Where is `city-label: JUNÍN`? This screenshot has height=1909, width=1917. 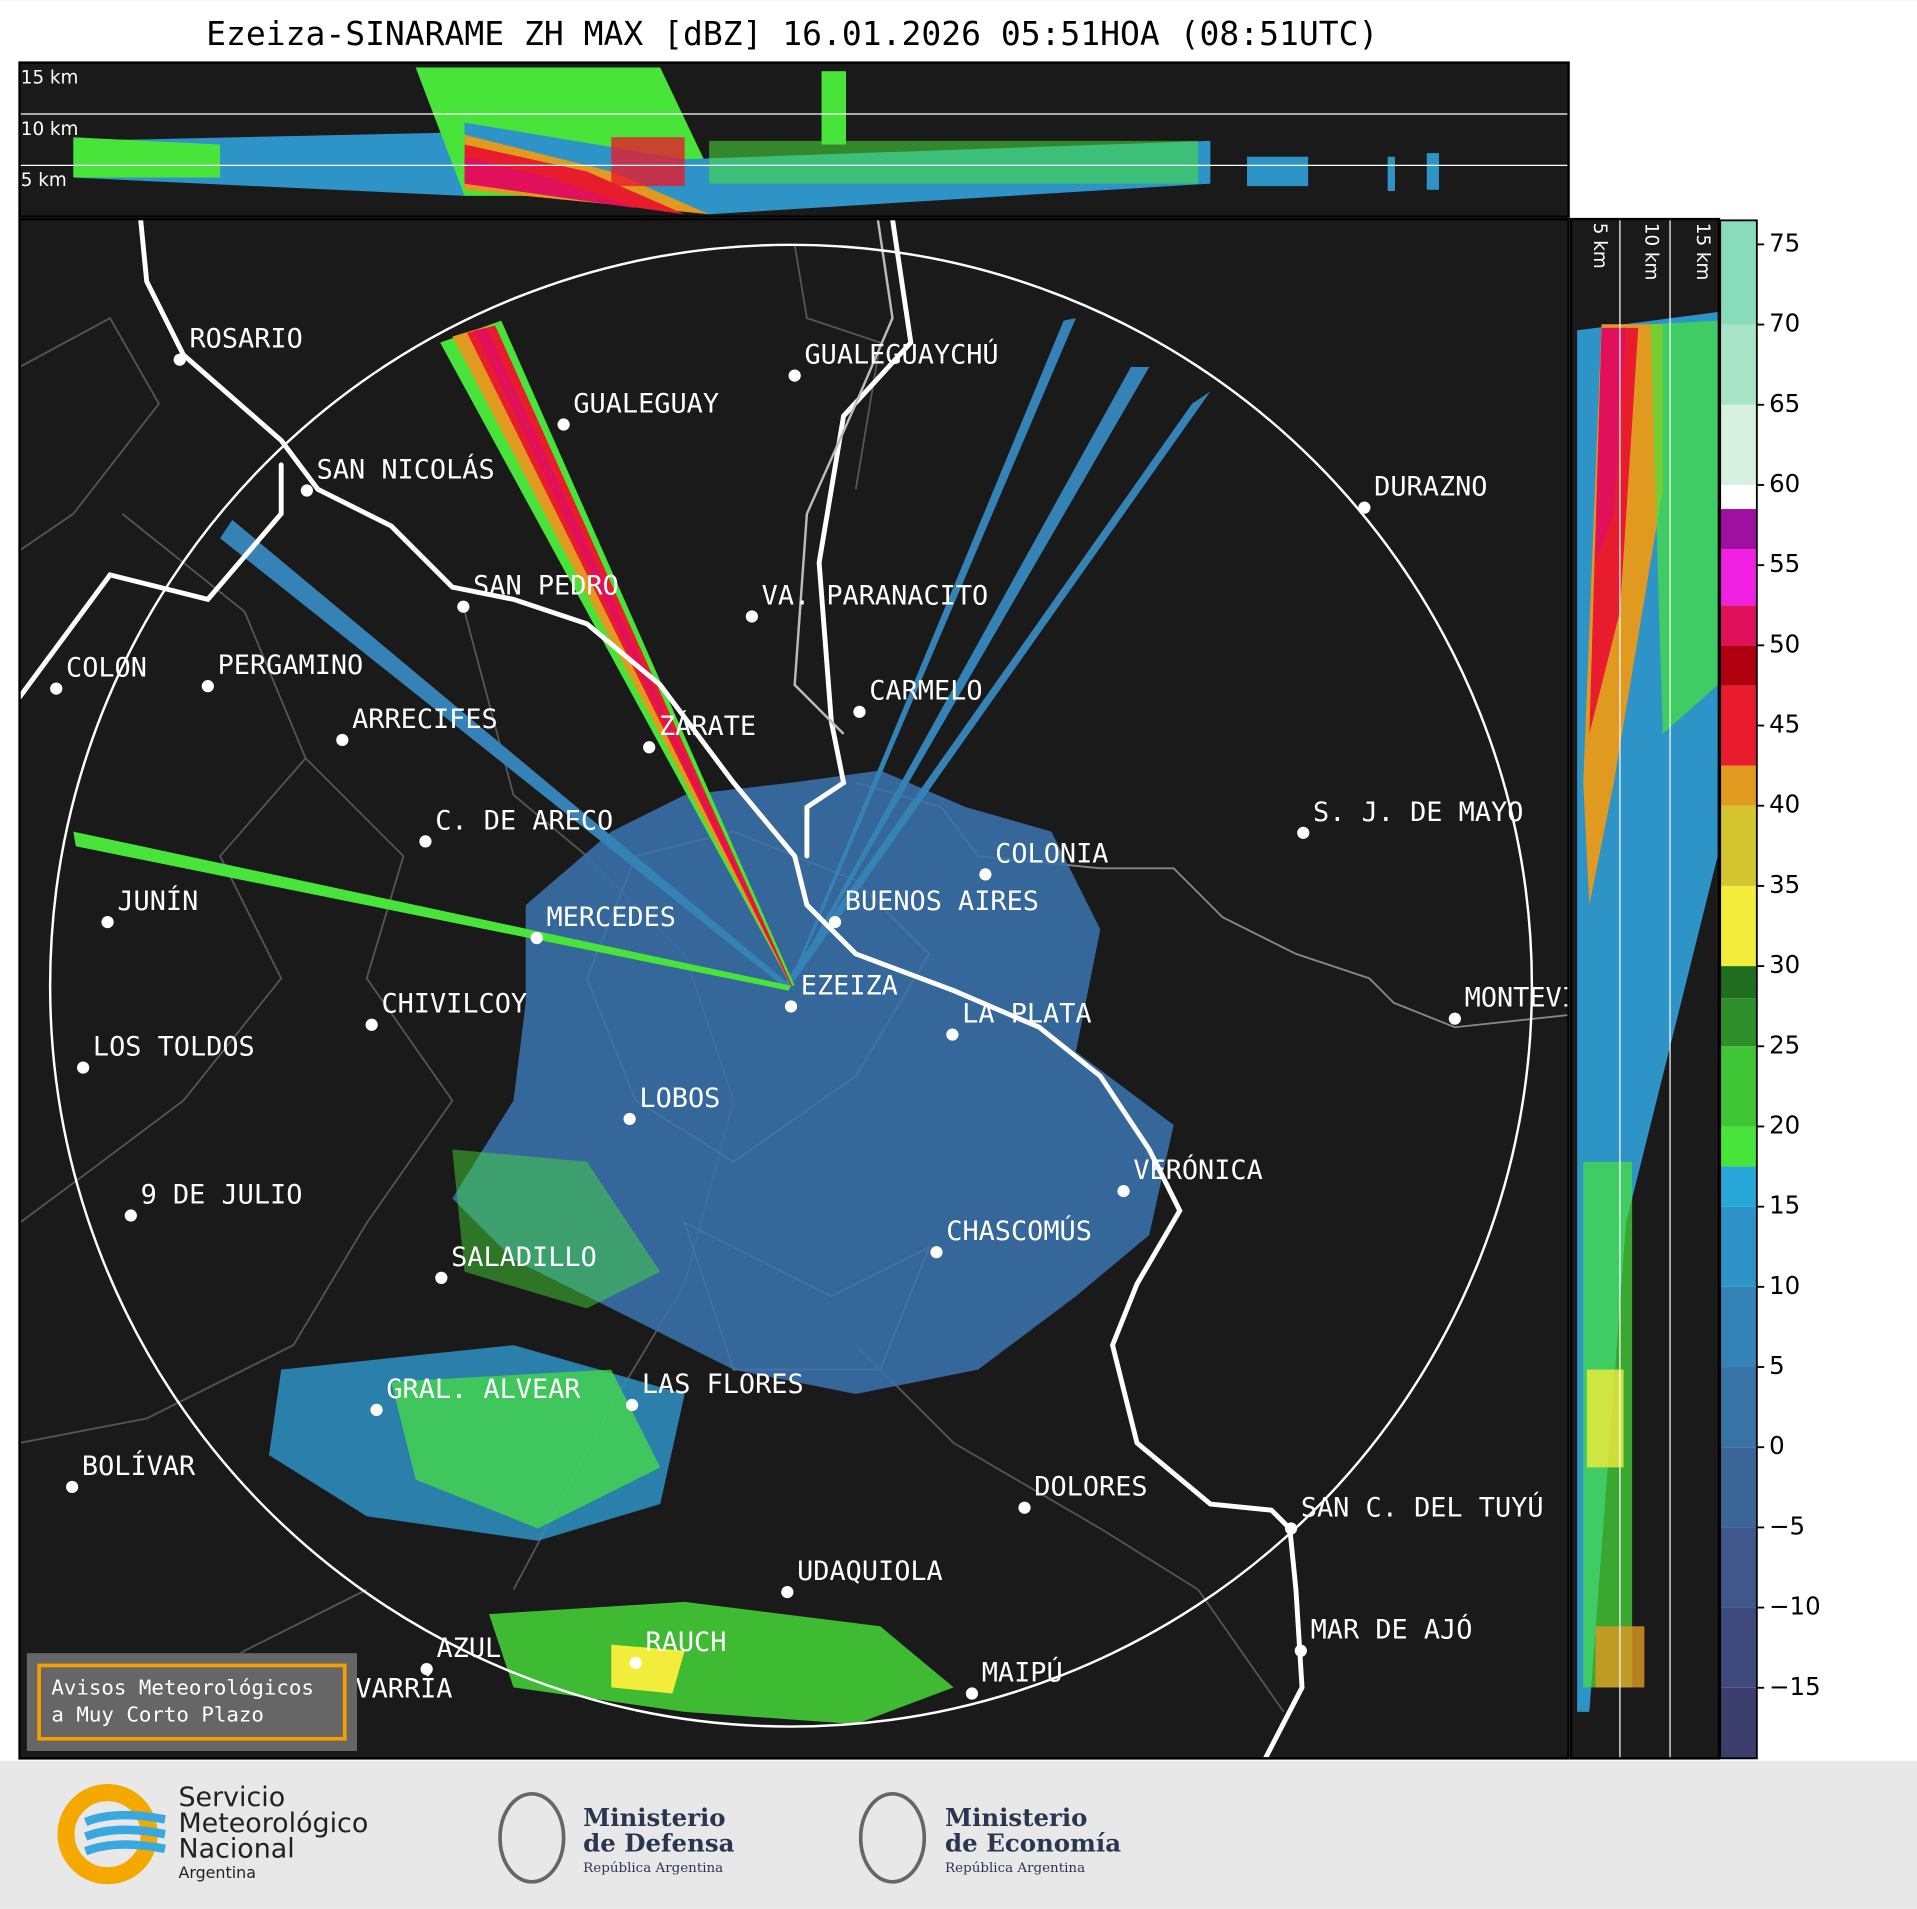
city-label: JUNÍN is located at coordinates (157, 901).